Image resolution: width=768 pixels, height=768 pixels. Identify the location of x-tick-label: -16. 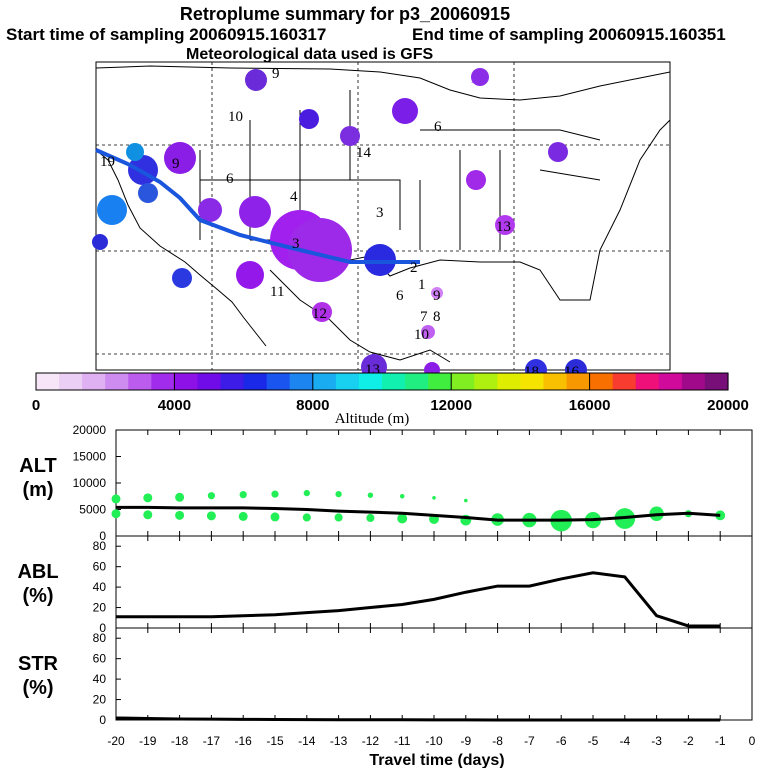
(244, 741).